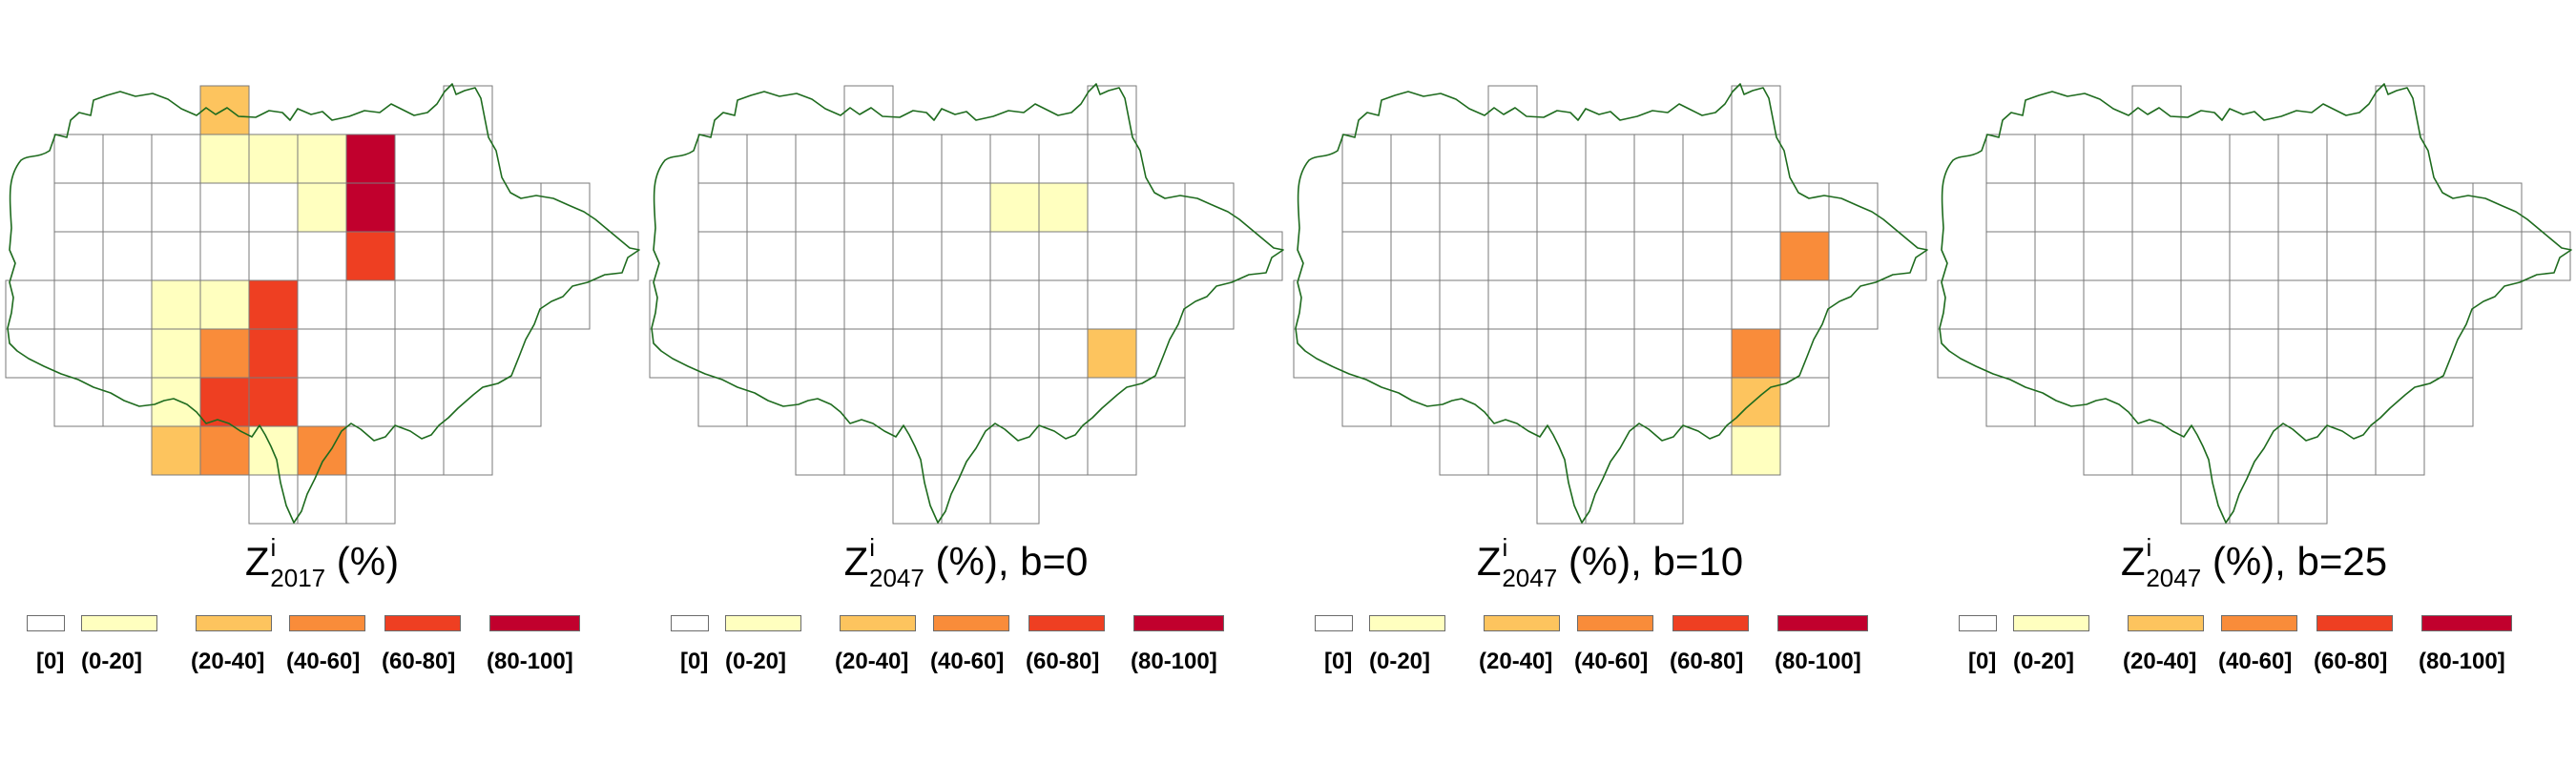 The image size is (2576, 763). What do you see at coordinates (1982, 661) in the screenshot?
I see `legend-label: [0]` at bounding box center [1982, 661].